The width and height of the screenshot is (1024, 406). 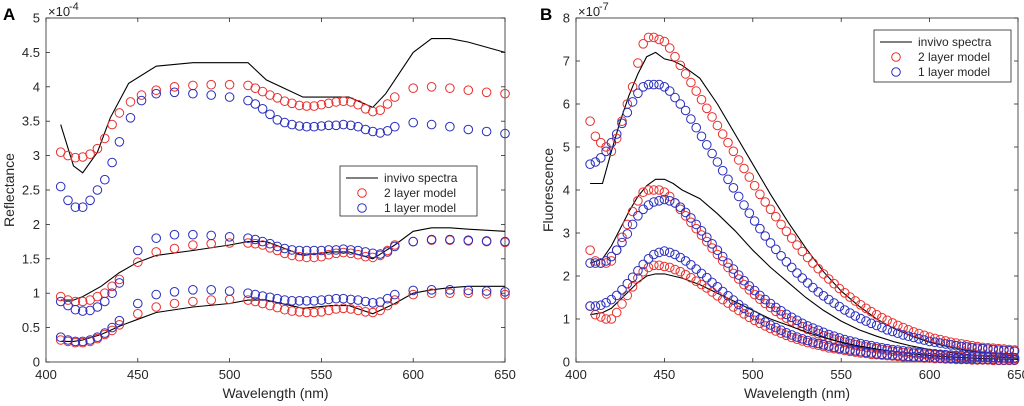 I want to click on y-scale-exponent: -7, so click(x=604, y=7).